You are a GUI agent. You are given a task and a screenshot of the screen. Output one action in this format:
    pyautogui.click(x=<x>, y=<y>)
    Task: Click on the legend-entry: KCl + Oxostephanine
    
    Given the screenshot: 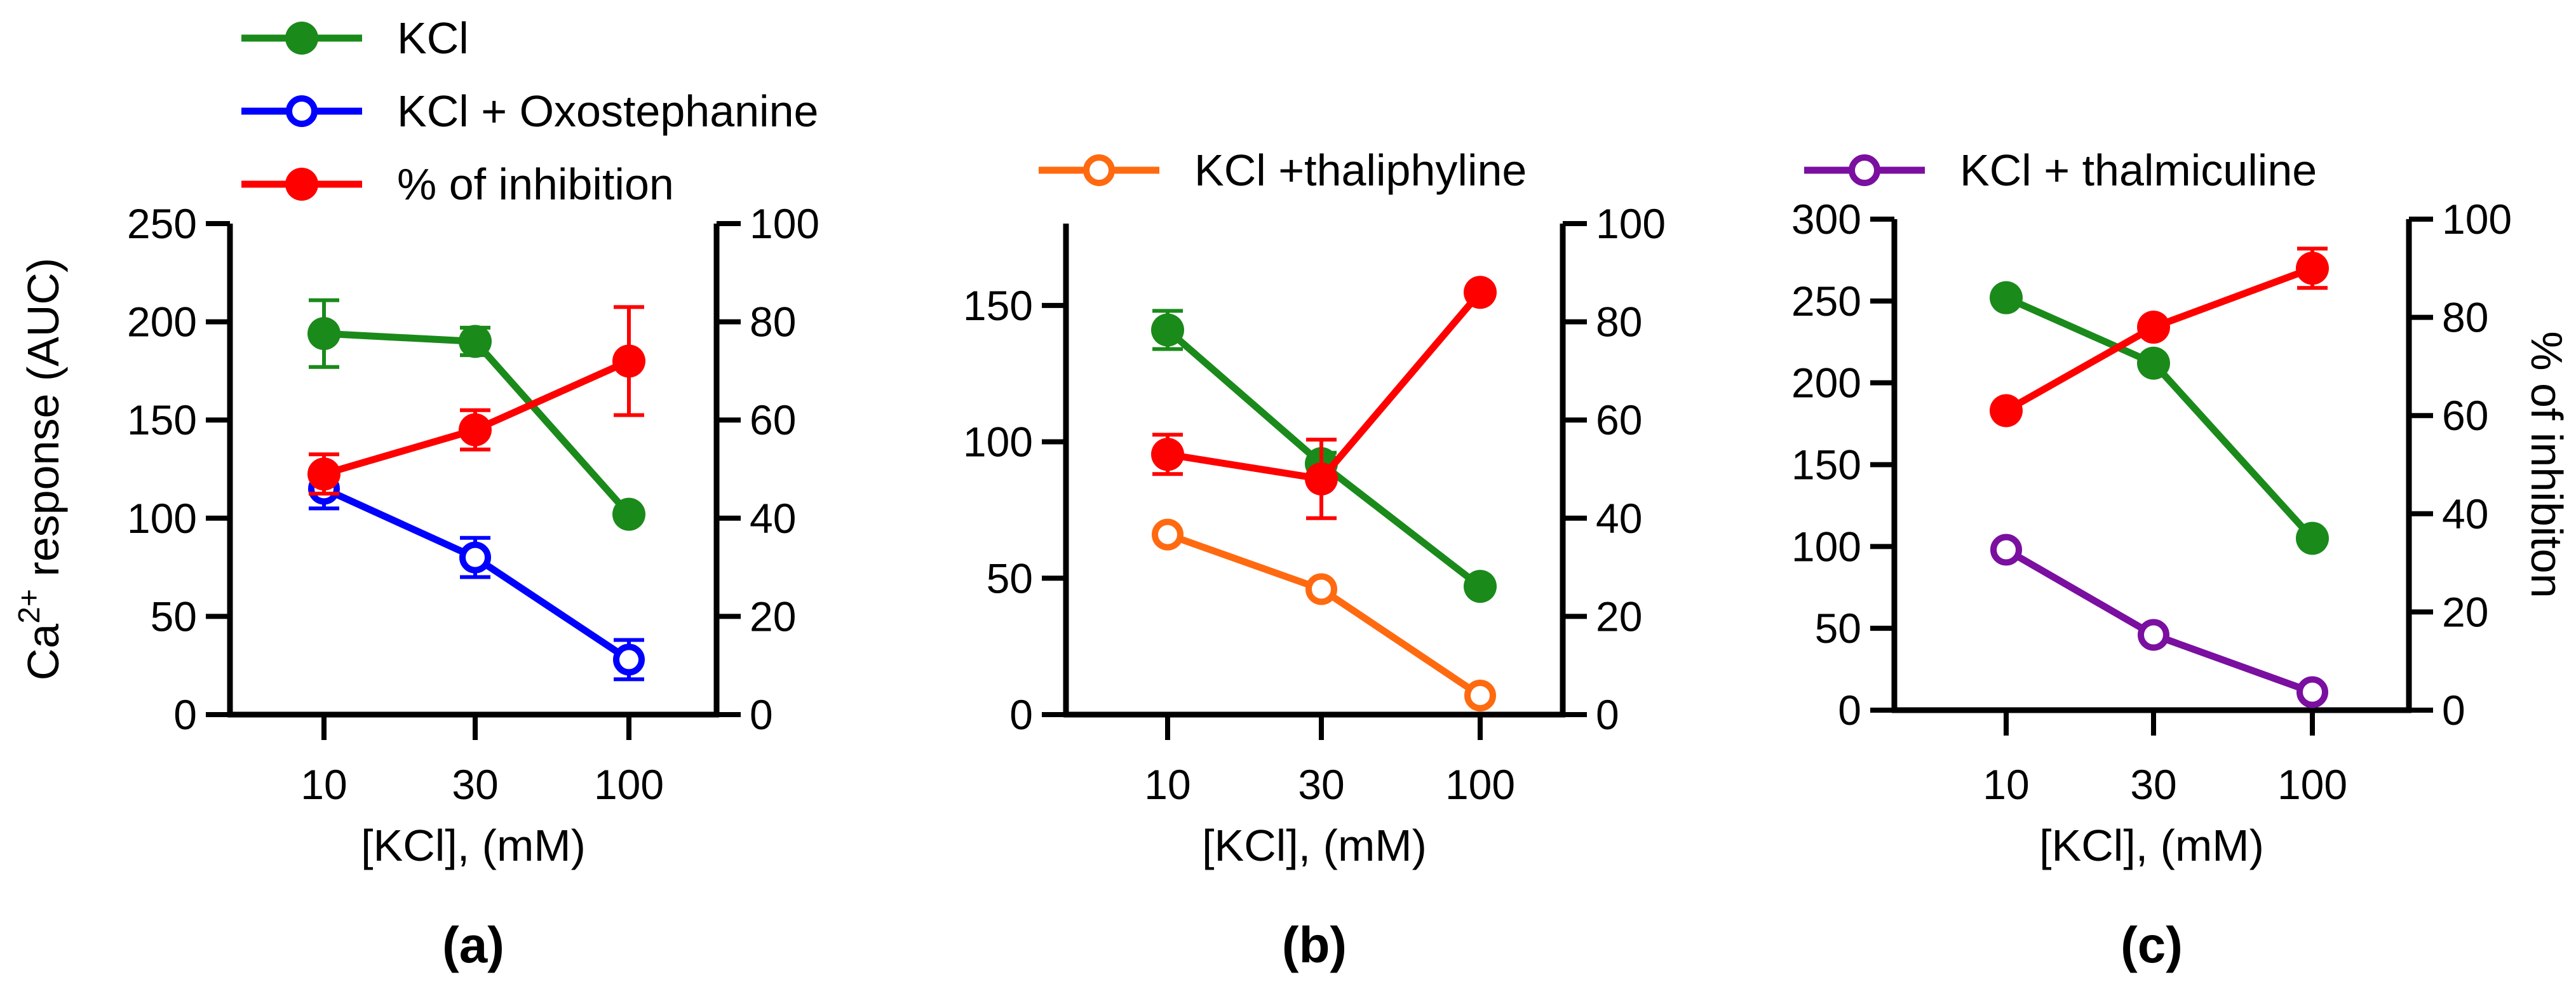 What is the action you would take?
    pyautogui.click(x=529, y=111)
    